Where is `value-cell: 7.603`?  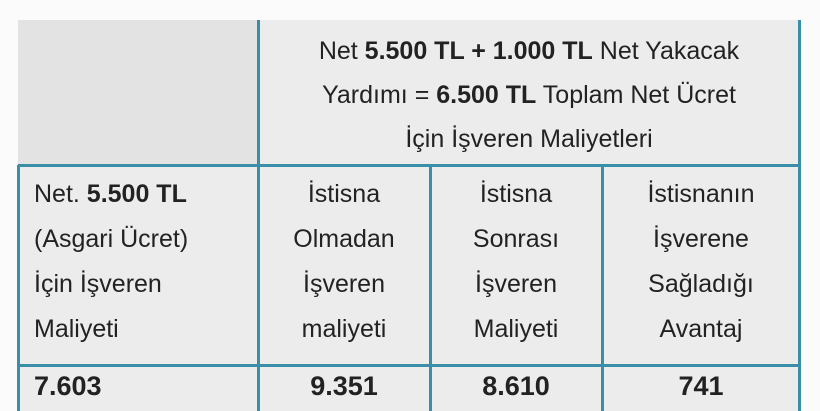
value-cell: 7.603 is located at coordinates (138, 388).